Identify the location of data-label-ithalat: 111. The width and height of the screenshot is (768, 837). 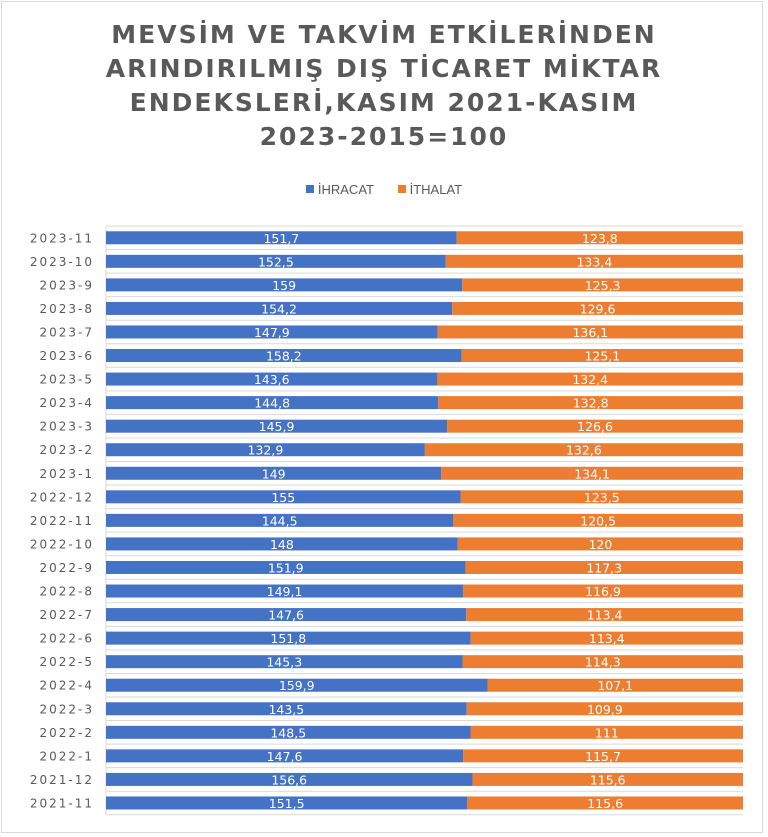
(607, 732).